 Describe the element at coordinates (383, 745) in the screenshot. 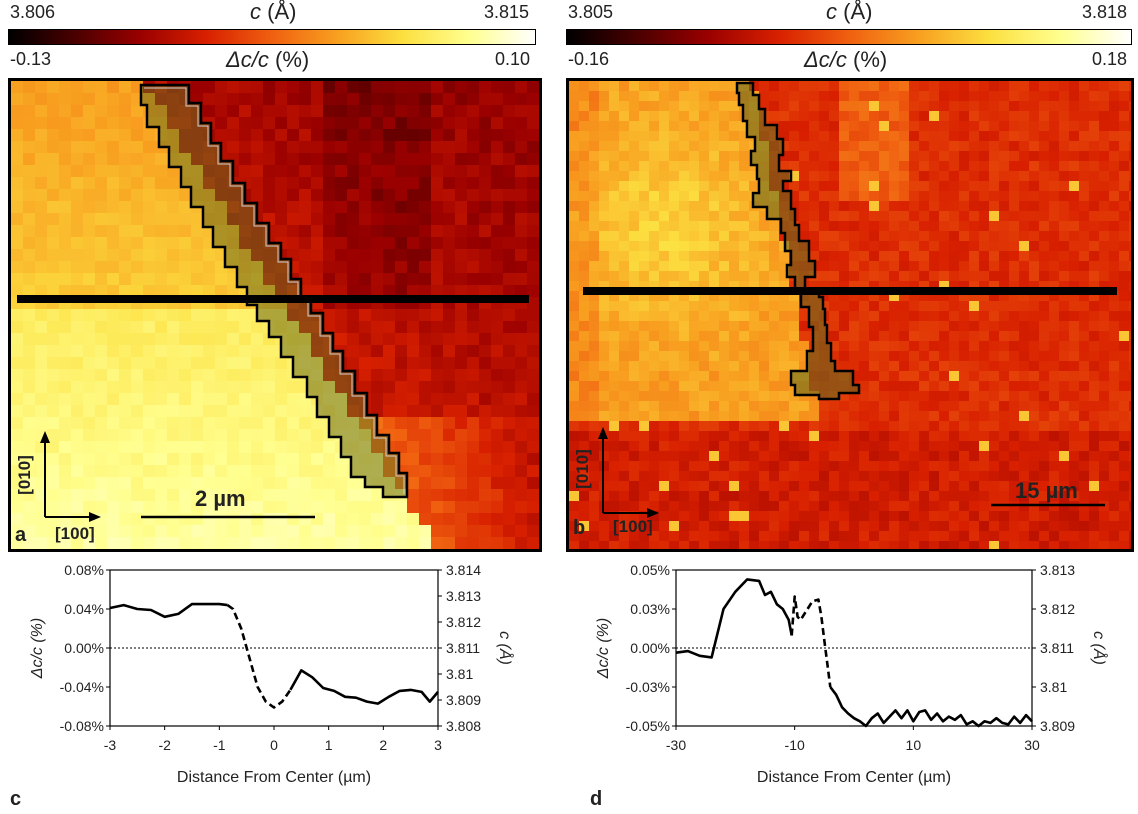

I see `x-tick-label: 2` at that location.